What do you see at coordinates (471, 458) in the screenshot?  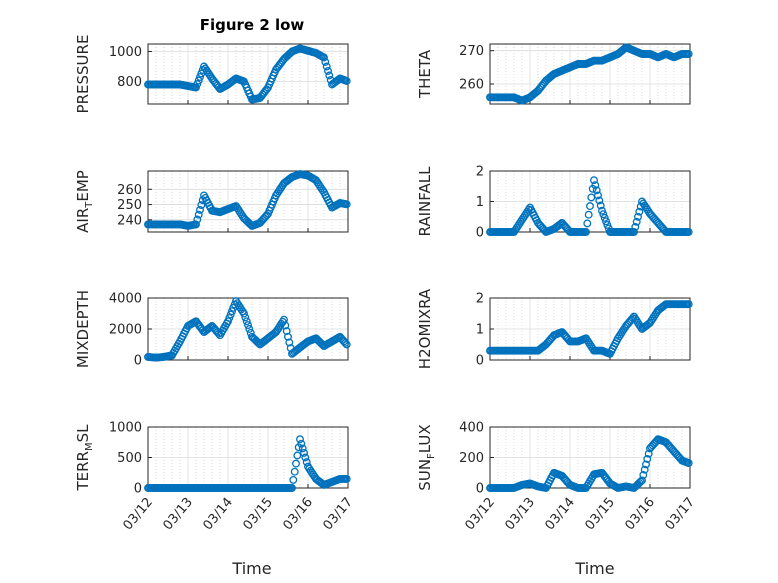 I see `y-tick-label: 200` at bounding box center [471, 458].